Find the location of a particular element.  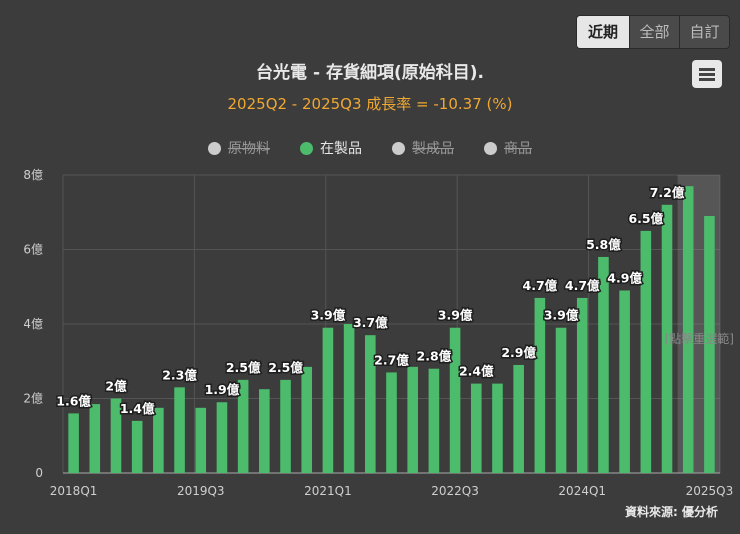

range-tab-custom: 自訂 is located at coordinates (704, 32).